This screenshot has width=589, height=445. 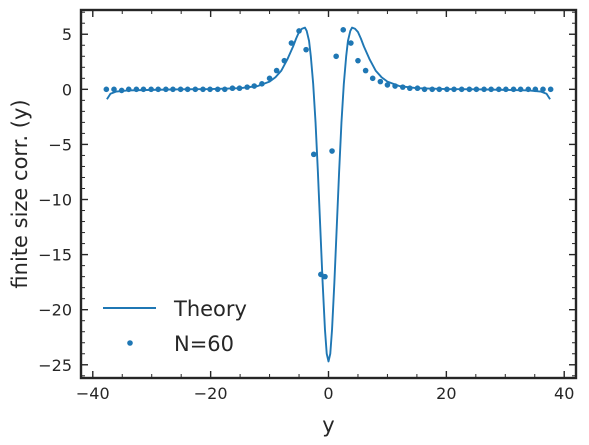 What do you see at coordinates (211, 393) in the screenshot?
I see `x-tick-label: −20` at bounding box center [211, 393].